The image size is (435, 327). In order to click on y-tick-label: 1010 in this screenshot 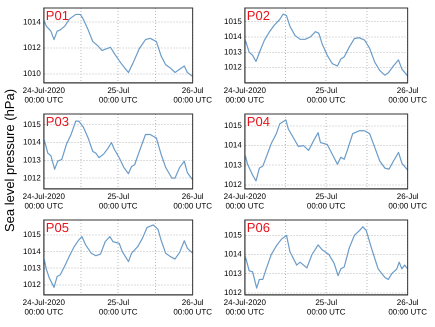, I will do `click(32, 73)`.